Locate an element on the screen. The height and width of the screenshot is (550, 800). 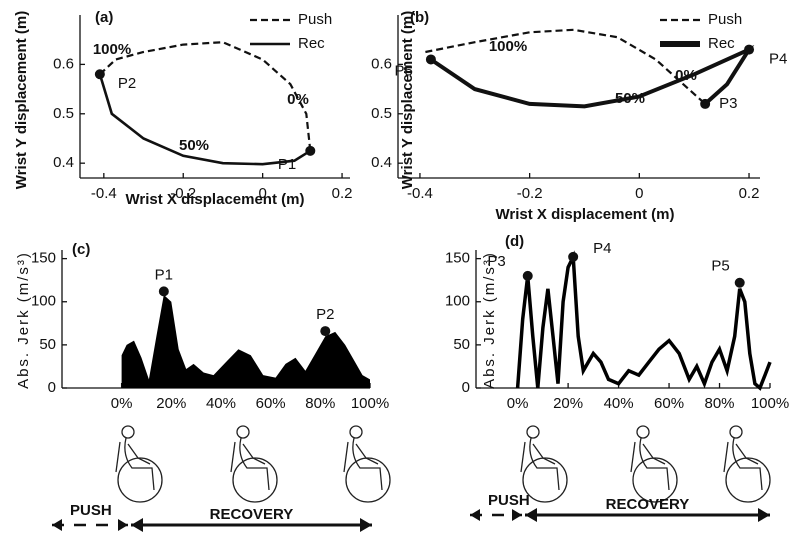
panel-label: (b) is located at coordinates (419, 17).